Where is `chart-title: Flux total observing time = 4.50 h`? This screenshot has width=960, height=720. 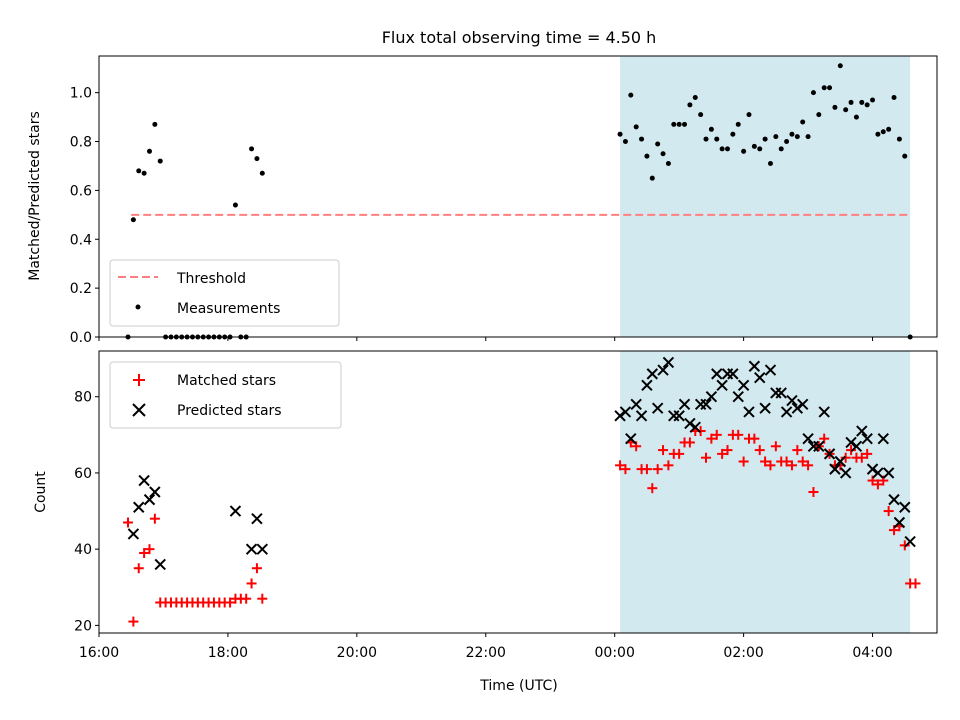
chart-title: Flux total observing time = 4.50 h is located at coordinates (519, 37).